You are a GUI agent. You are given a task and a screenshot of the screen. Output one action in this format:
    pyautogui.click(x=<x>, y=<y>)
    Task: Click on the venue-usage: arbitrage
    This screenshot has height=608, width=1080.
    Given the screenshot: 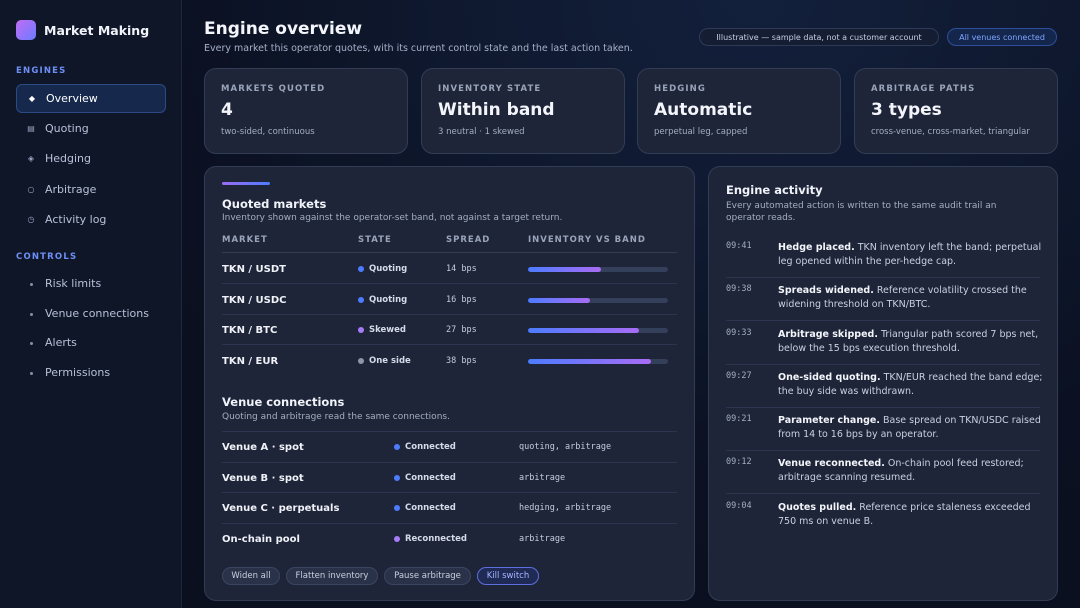 What is the action you would take?
    pyautogui.click(x=542, y=478)
    